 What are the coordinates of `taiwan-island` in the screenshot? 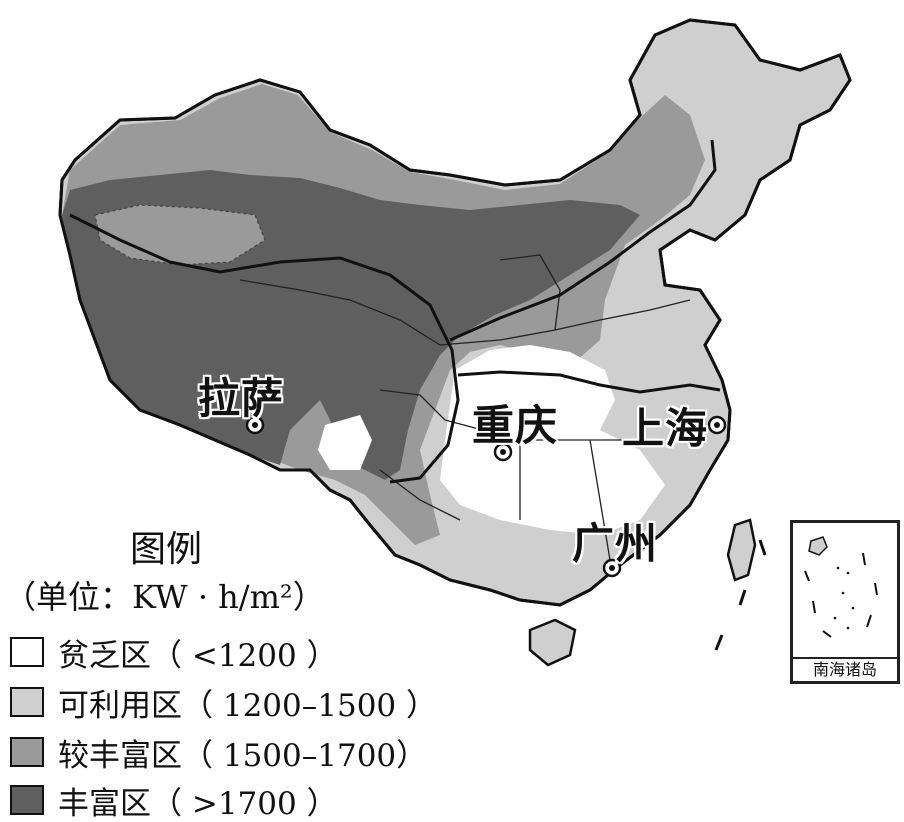 It's located at (741, 550).